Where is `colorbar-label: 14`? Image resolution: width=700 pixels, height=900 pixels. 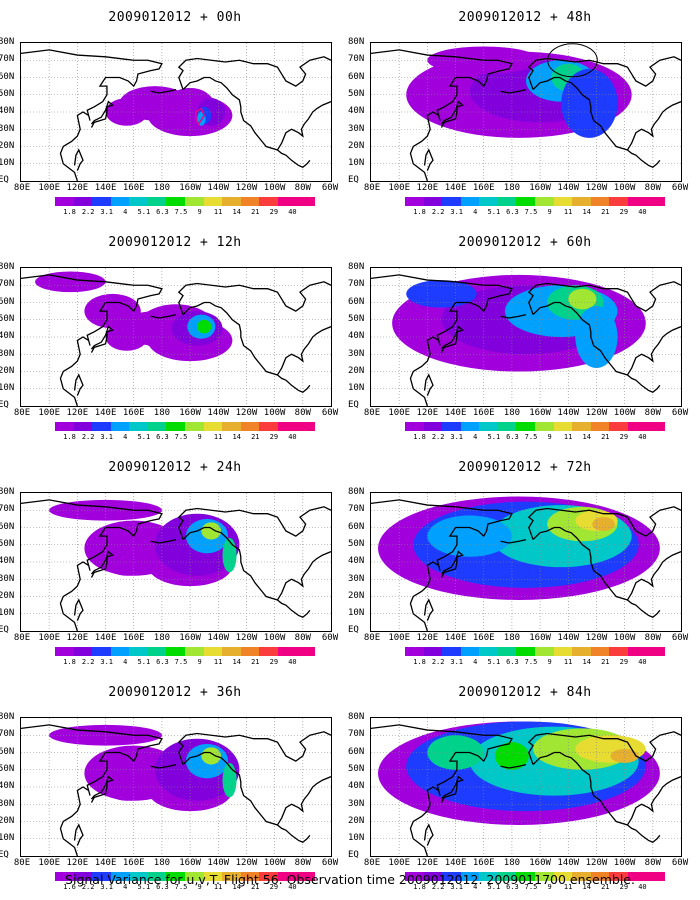
colorbar-label: 14 is located at coordinates (236, 887).